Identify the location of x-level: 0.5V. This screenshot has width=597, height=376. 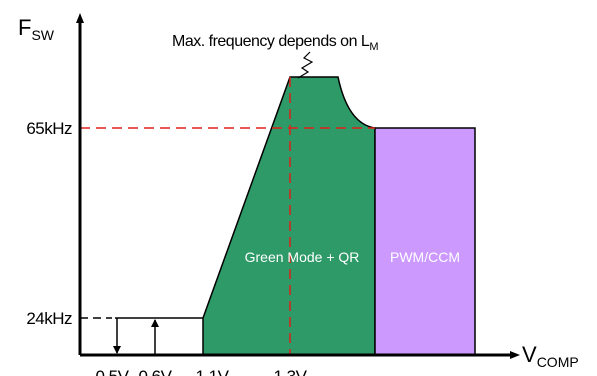
(113, 371).